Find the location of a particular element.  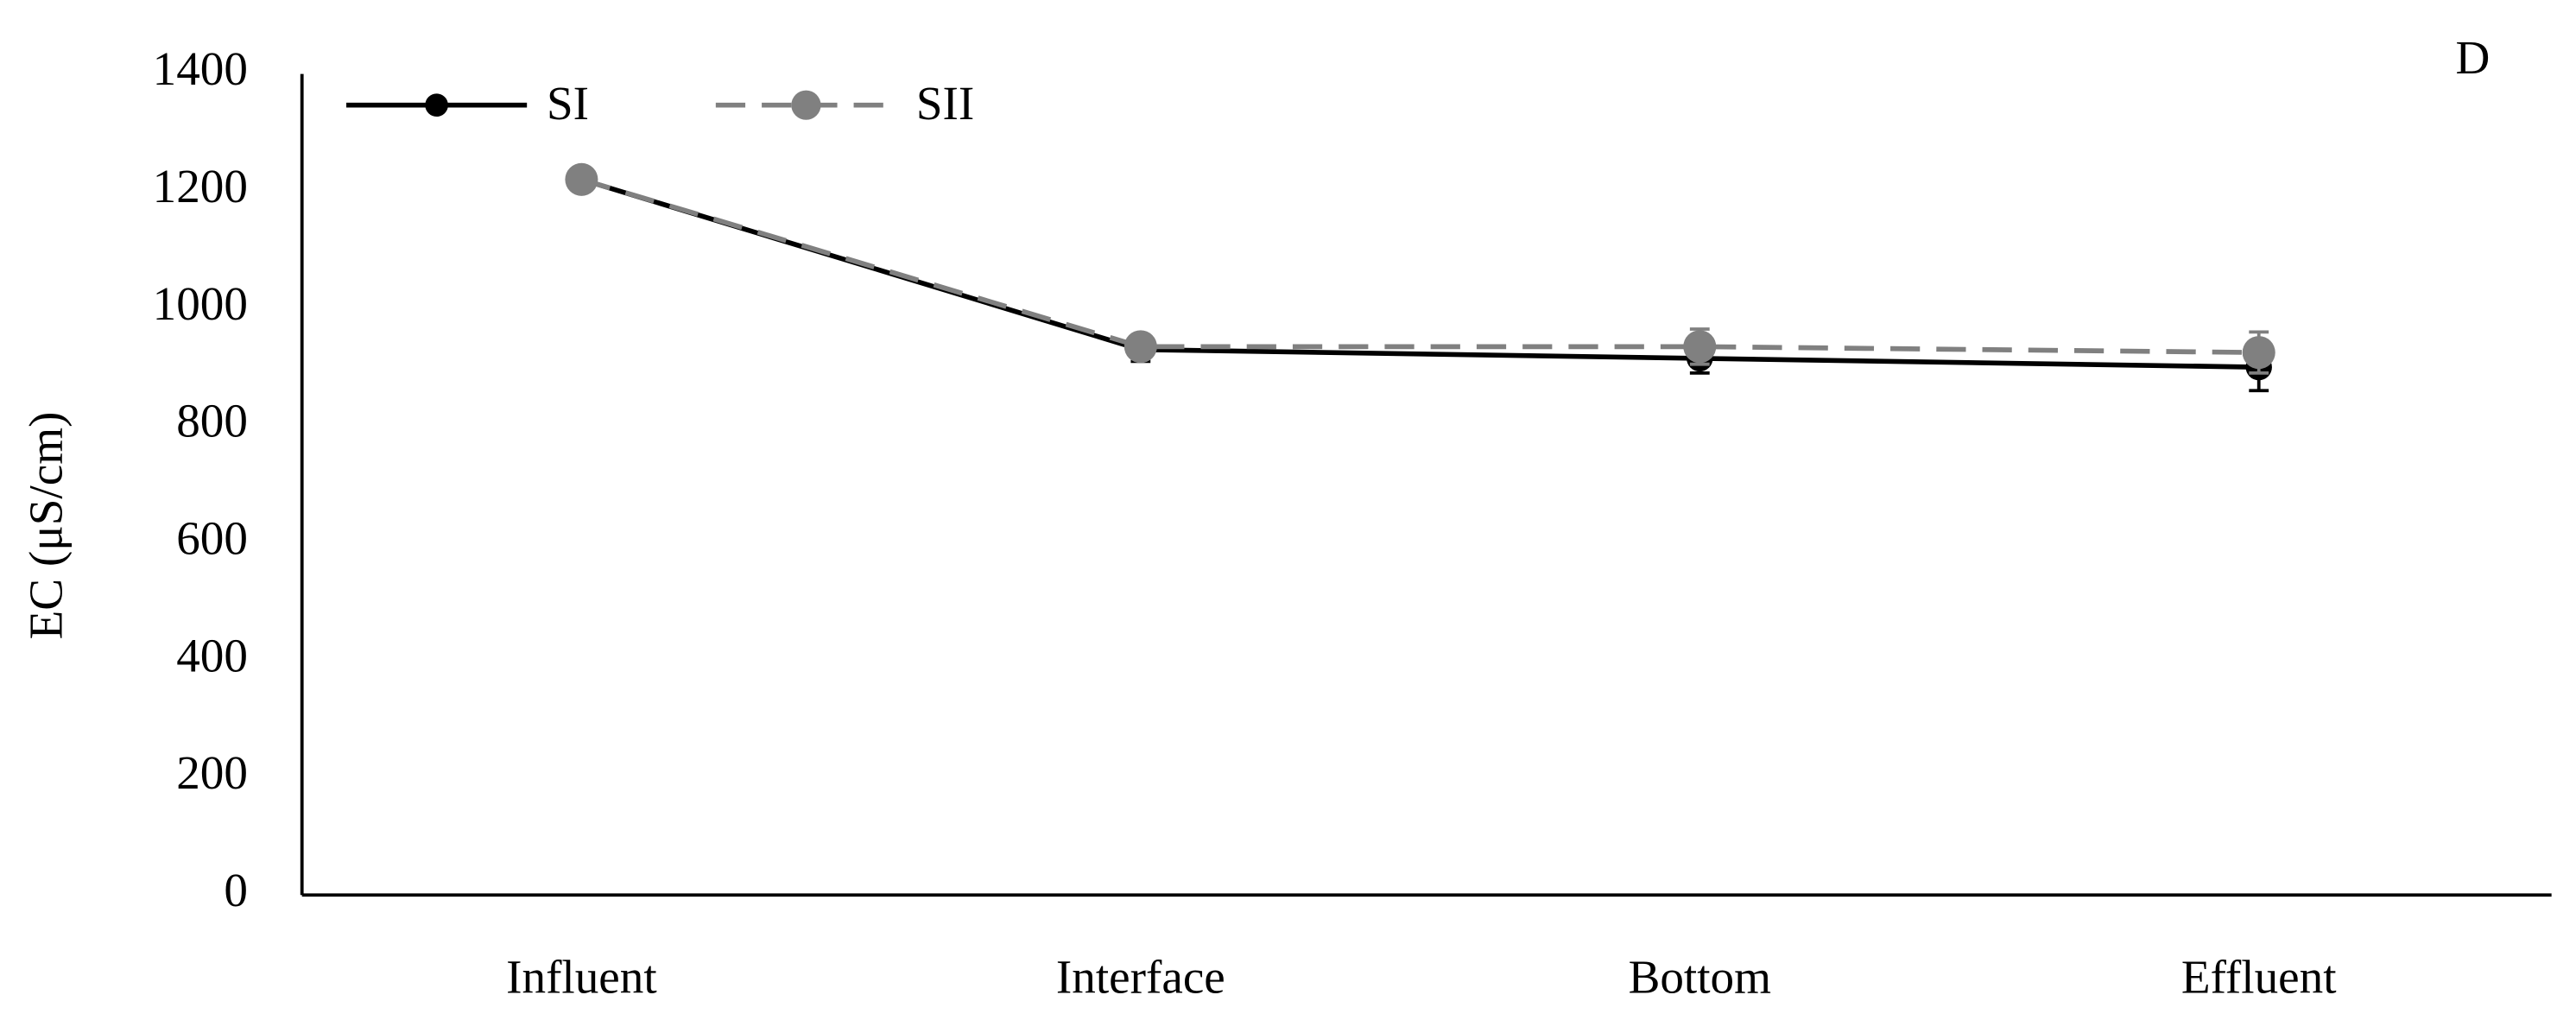

legend-label: SII is located at coordinates (945, 103).